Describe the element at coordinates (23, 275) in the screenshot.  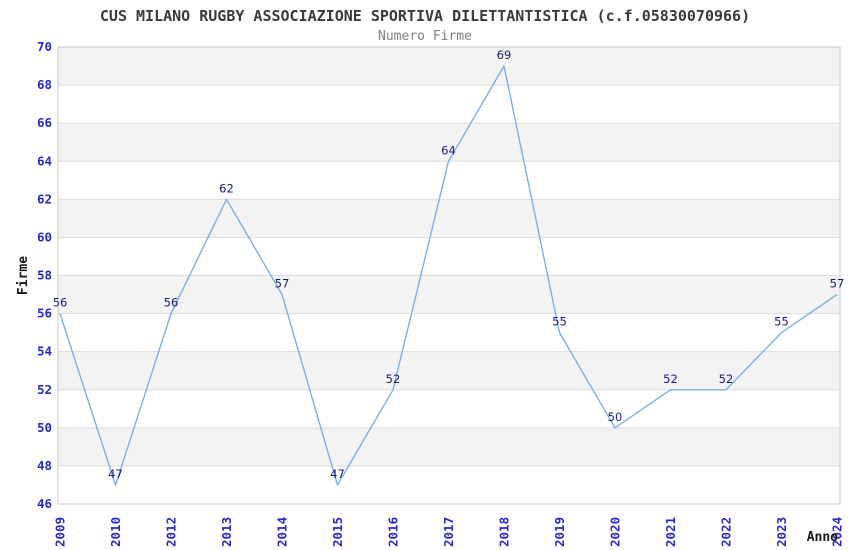
I see `y-axis-label: Firme` at that location.